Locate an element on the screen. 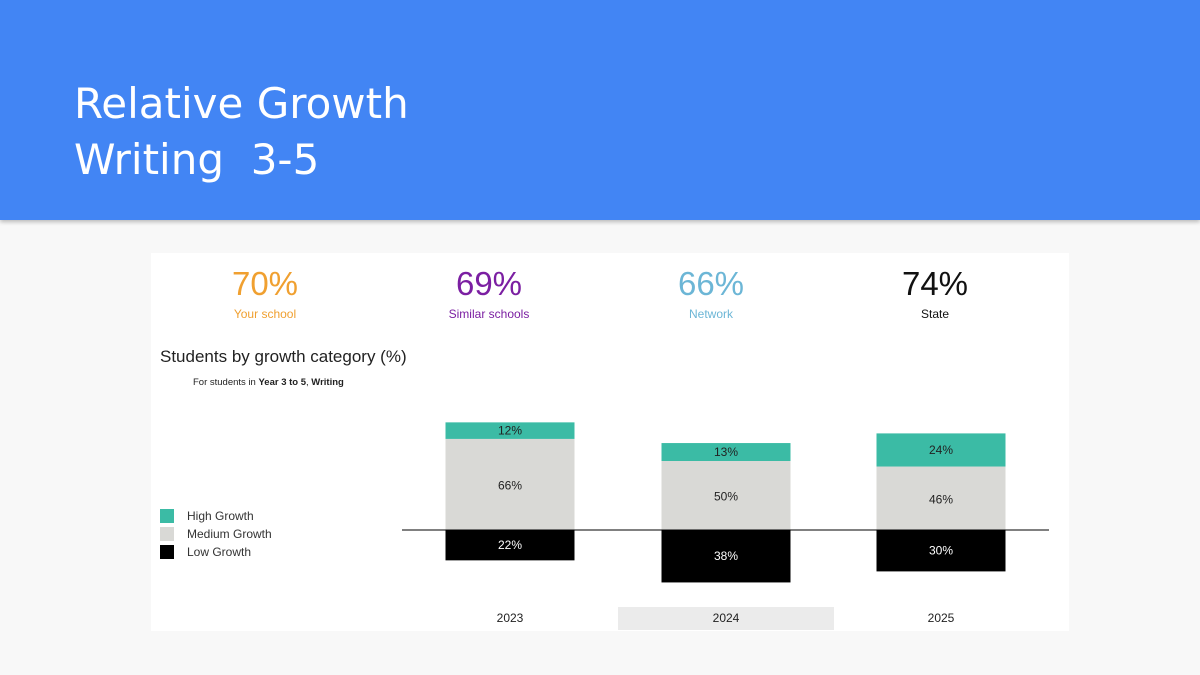 The width and height of the screenshot is (1200, 675). data-label-low-growth: 30% is located at coordinates (941, 551).